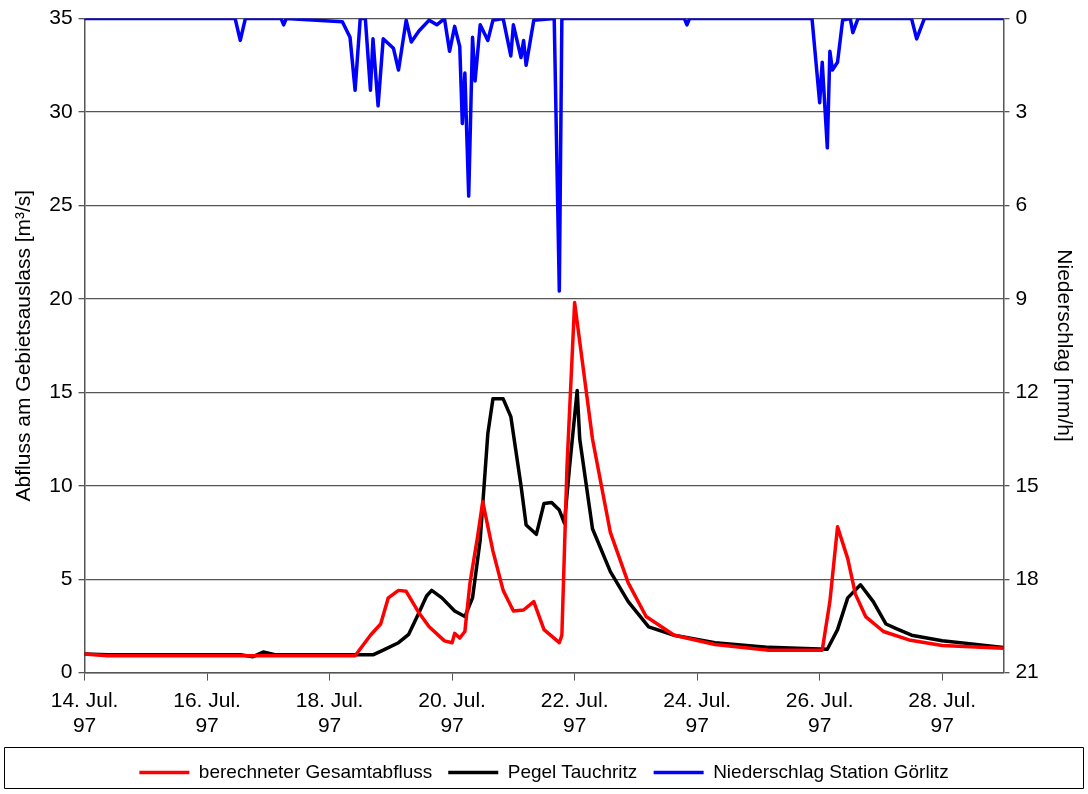 This screenshot has width=1088, height=794. What do you see at coordinates (61, 204) in the screenshot?
I see `y-tick-label: 25` at bounding box center [61, 204].